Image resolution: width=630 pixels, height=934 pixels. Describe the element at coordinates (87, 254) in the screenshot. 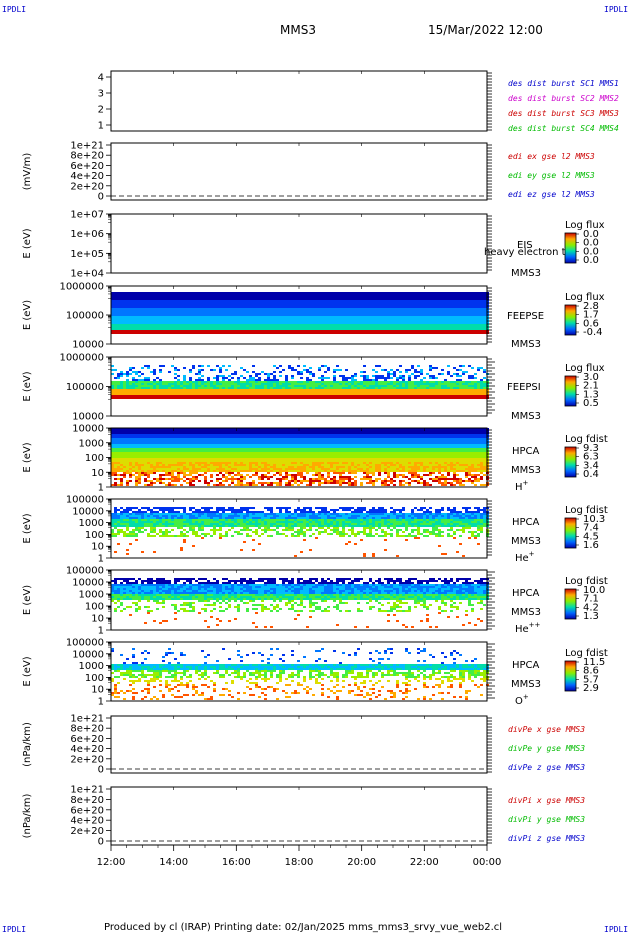

I see `y-tick-label: 1e+05` at that location.